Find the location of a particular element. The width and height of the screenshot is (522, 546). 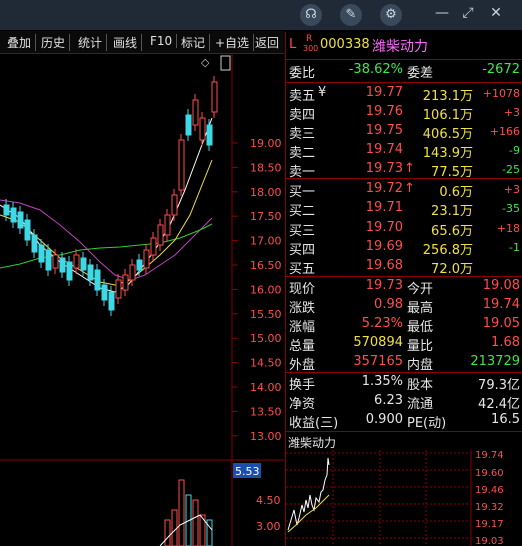

chart-toolbar: 叠加 历史 统计 画线 F10 标记 +自选 返回 is located at coordinates (142, 42).